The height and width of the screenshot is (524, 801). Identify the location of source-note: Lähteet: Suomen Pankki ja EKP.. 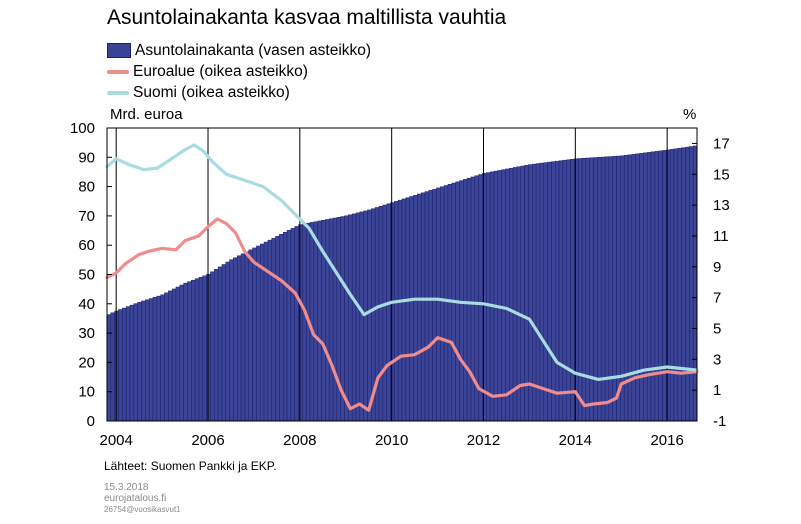
(190, 466).